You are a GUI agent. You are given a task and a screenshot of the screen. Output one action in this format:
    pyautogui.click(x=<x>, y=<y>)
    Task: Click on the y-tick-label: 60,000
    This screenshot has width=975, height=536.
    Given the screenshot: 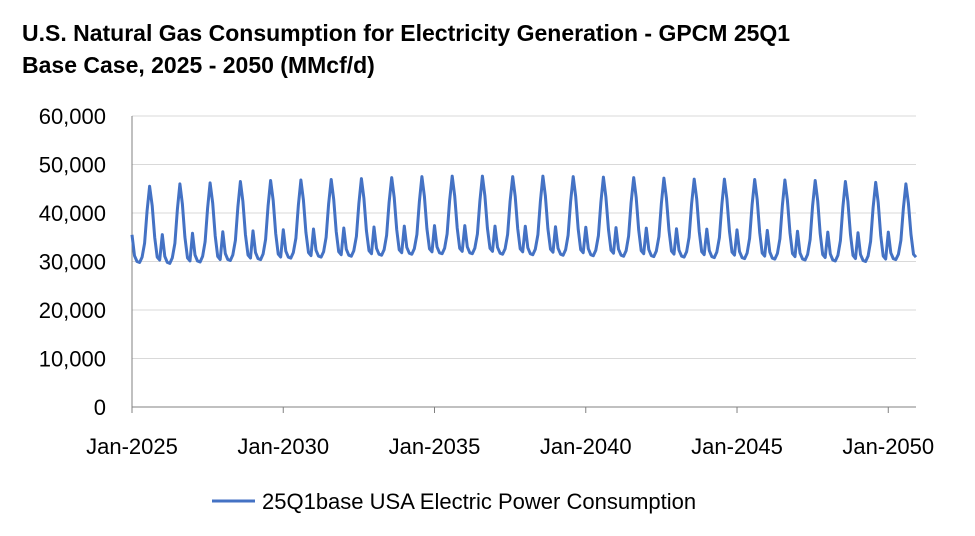 What is the action you would take?
    pyautogui.click(x=72, y=116)
    